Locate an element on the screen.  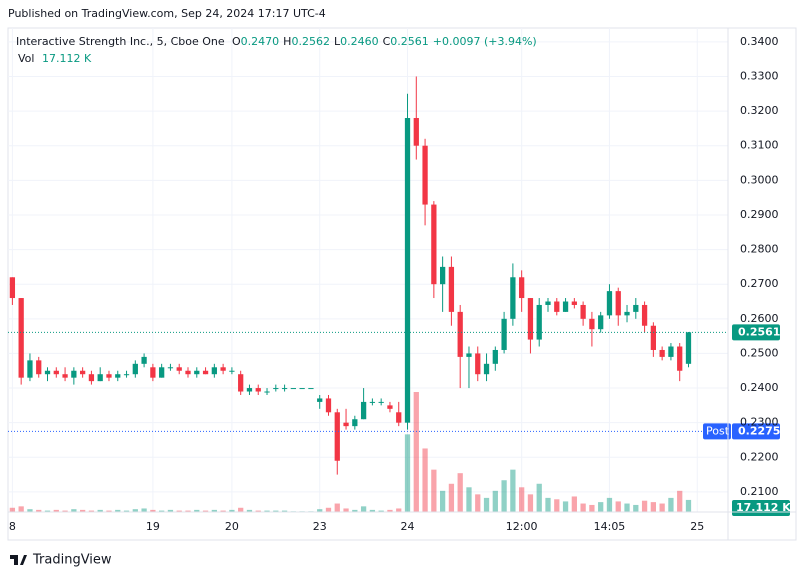
y-tick-label: 0.2200 is located at coordinates (759, 456).